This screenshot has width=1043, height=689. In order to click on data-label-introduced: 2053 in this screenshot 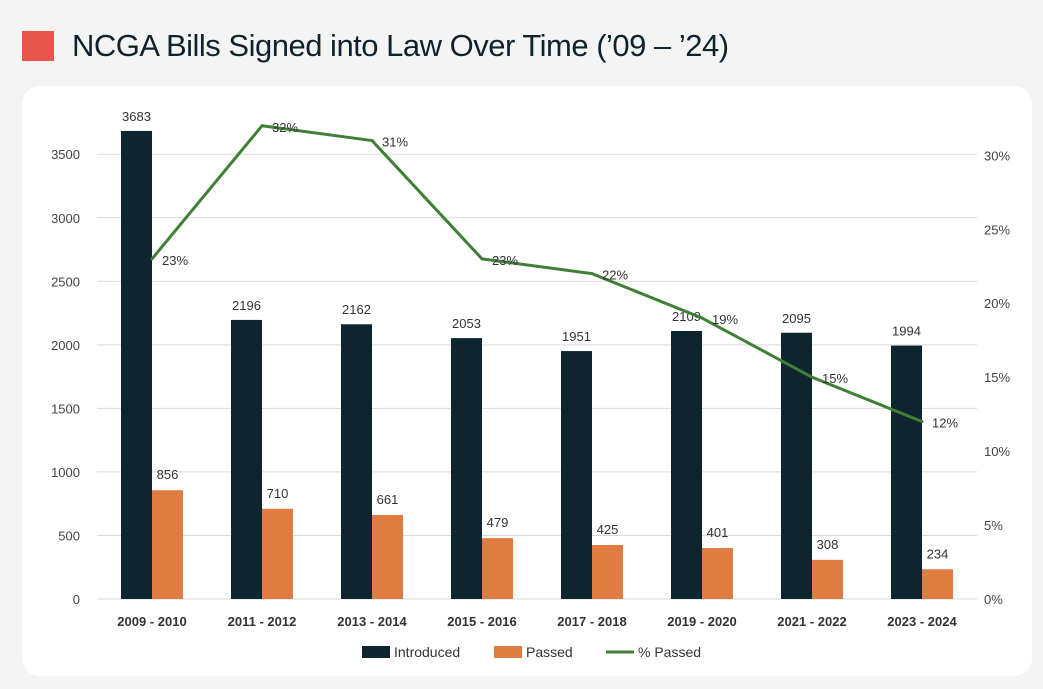, I will do `click(466, 323)`.